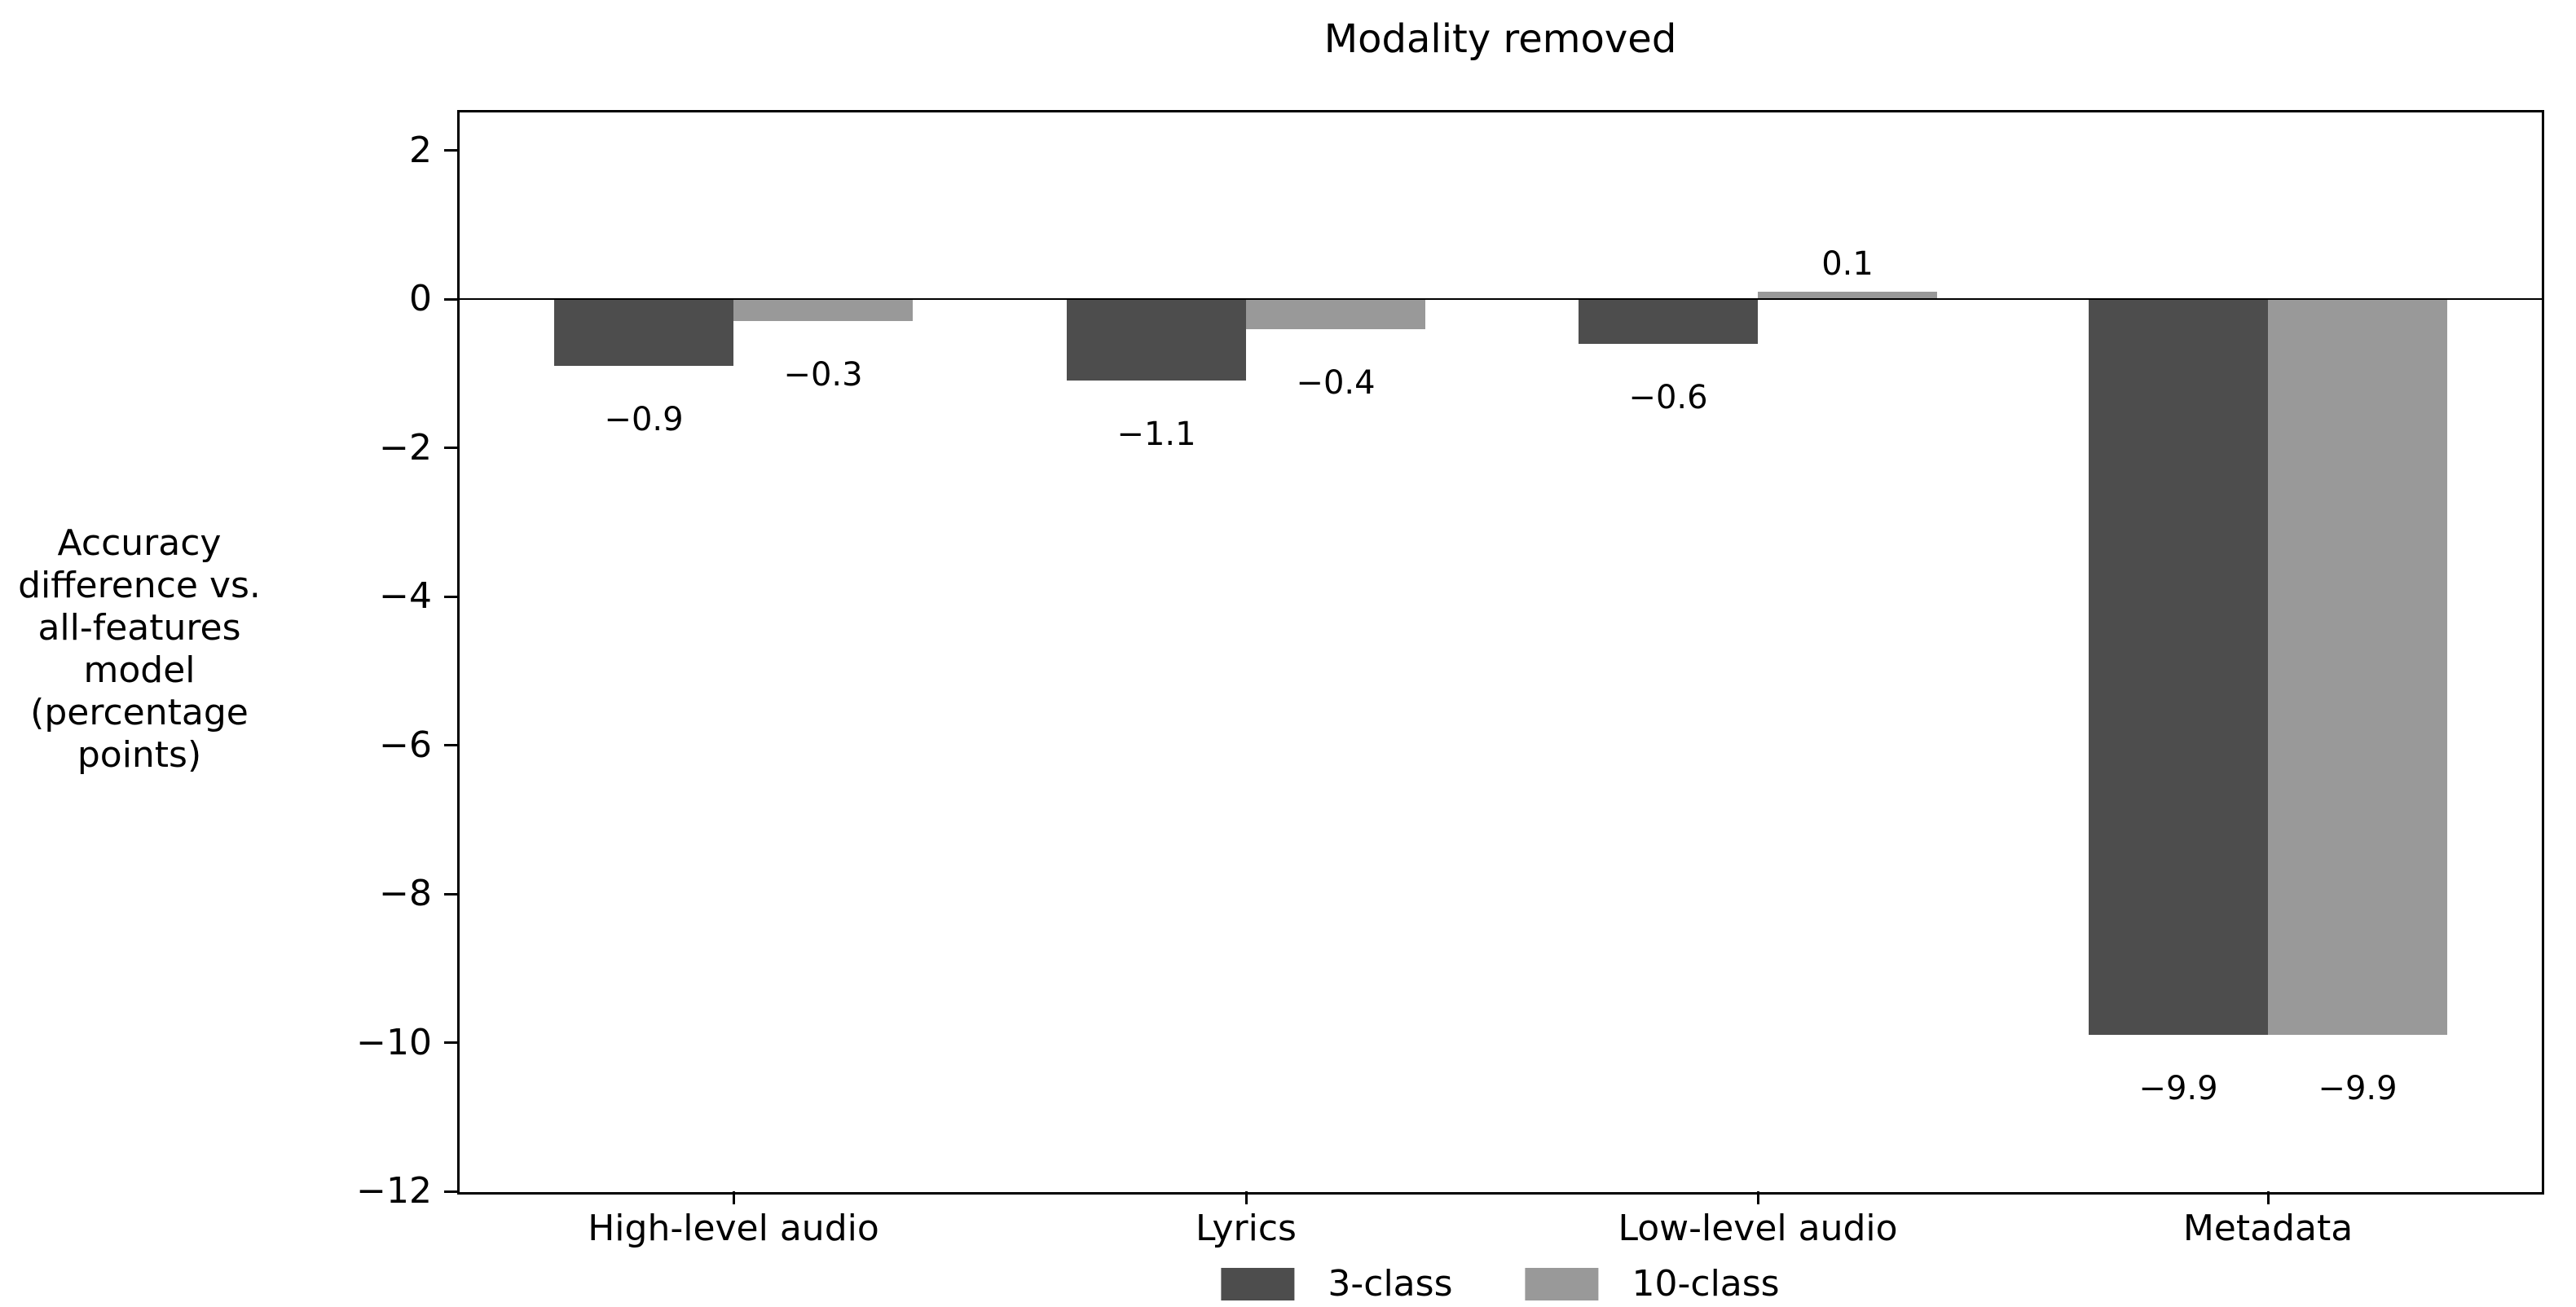 This screenshot has width=2576, height=1307. Describe the element at coordinates (421, 298) in the screenshot. I see `y-tick-label: 0` at that location.